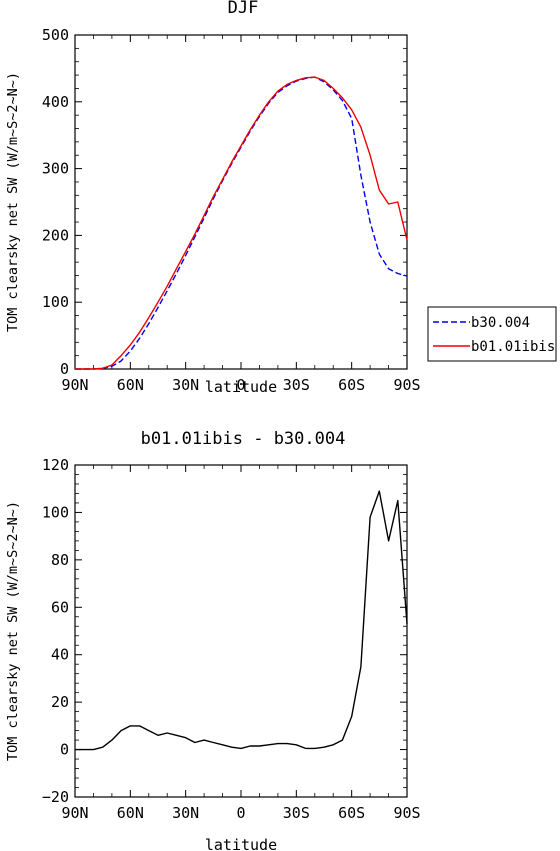 The image size is (560, 851). What do you see at coordinates (55, 102) in the screenshot?
I see `y-tick-label: 400` at bounding box center [55, 102].